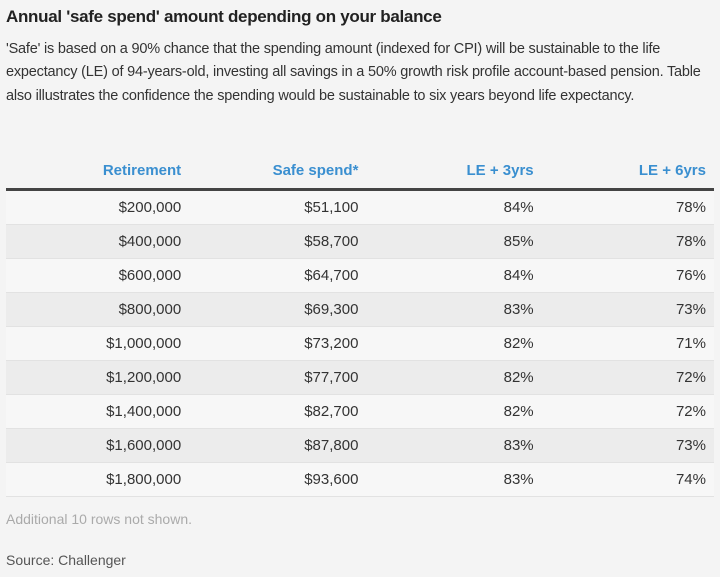  I want to click on safe-spend-cell: $58,700, so click(278, 241).